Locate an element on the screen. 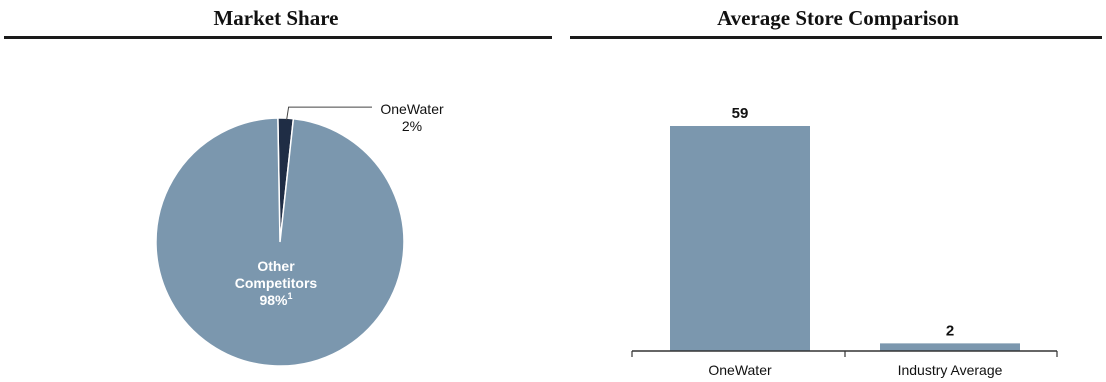 This screenshot has width=1106, height=382. x-tick-label: Industry Average is located at coordinates (950, 370).